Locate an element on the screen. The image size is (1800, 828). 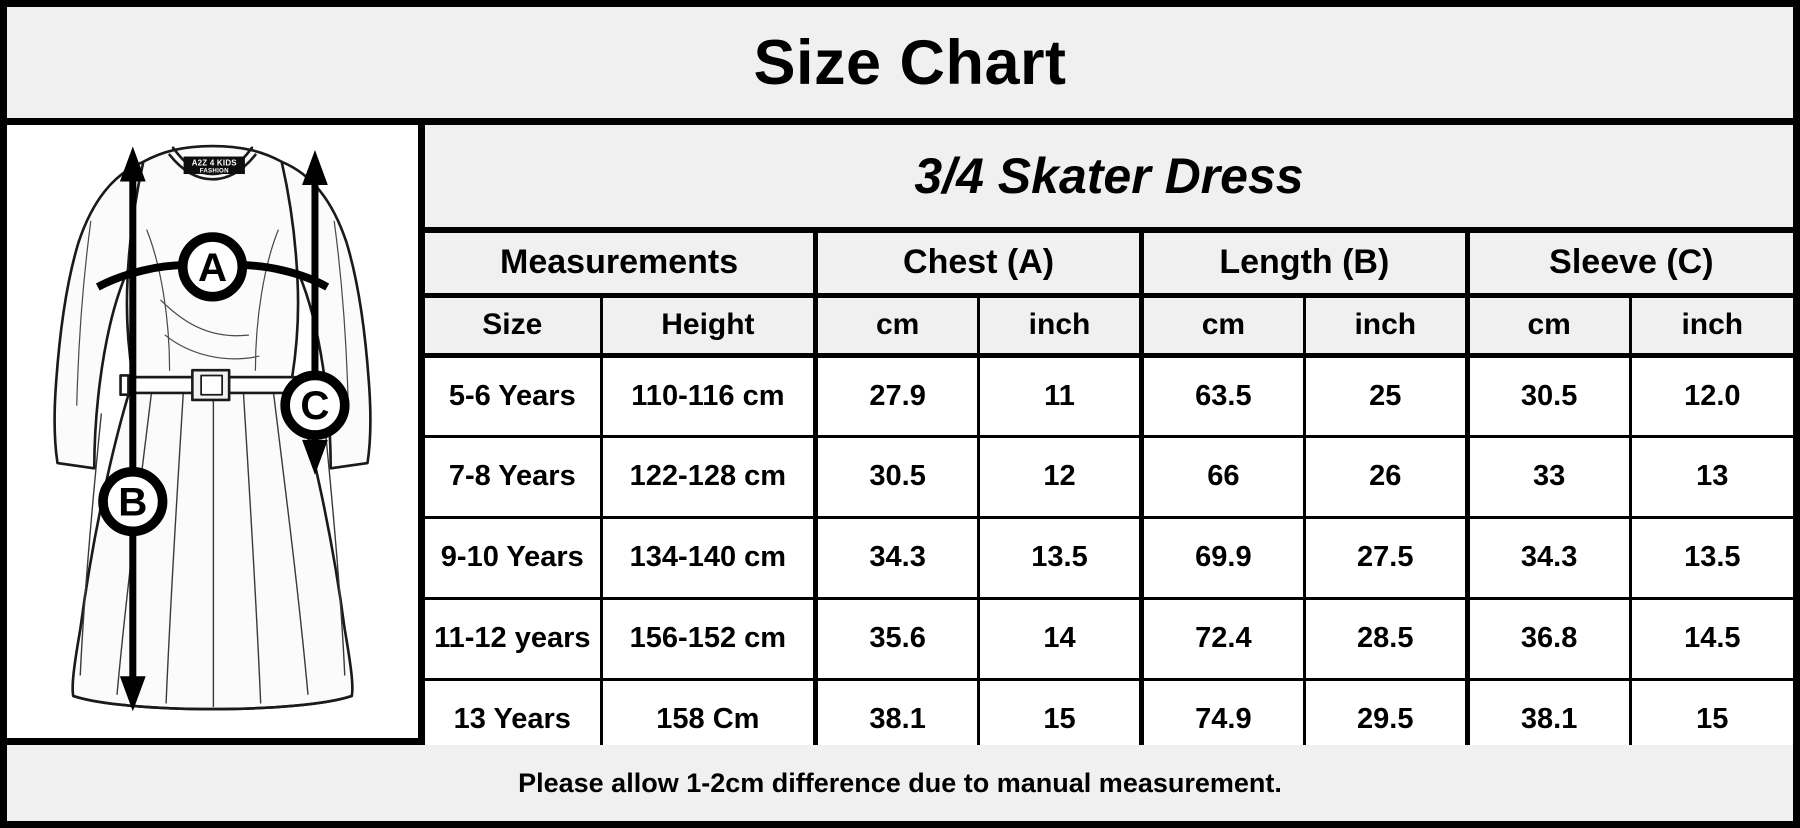
brand-tag-icon: A2Z 4 KIDS FASHION is located at coordinates (214, 165).